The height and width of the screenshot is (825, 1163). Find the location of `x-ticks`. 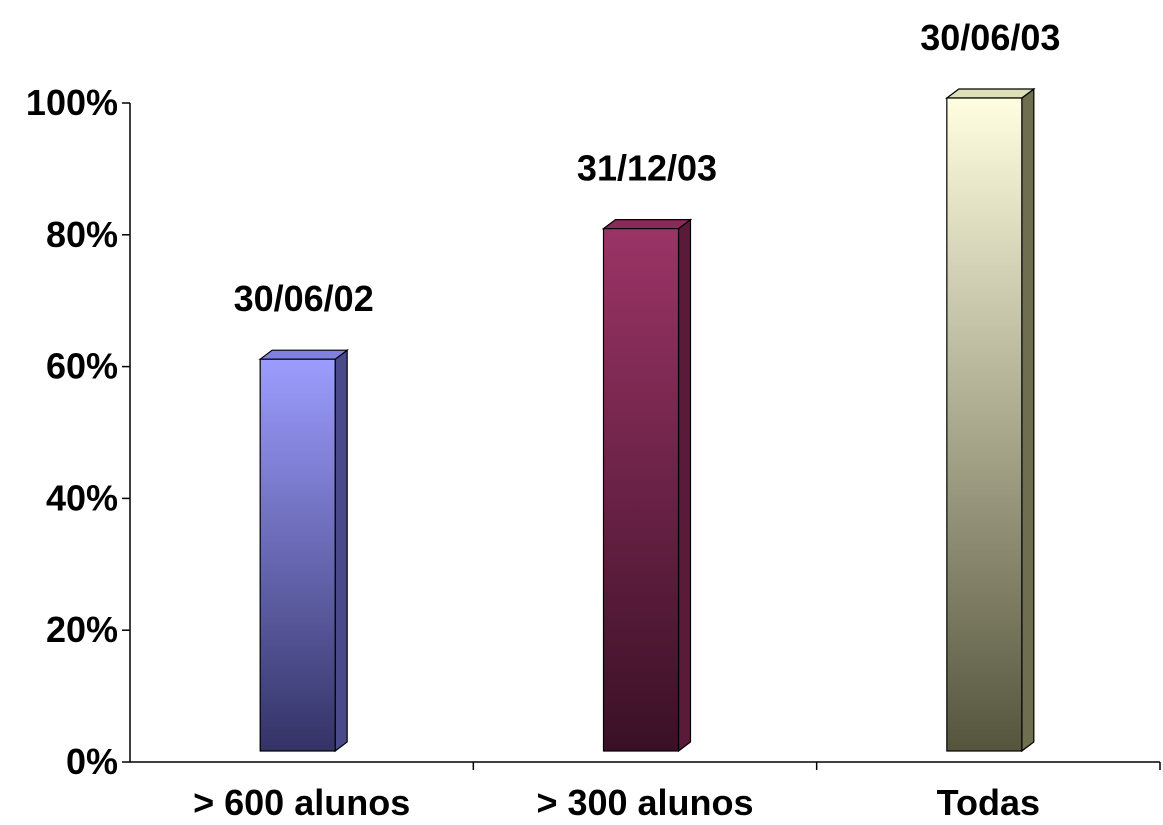

x-ticks is located at coordinates (816, 766).